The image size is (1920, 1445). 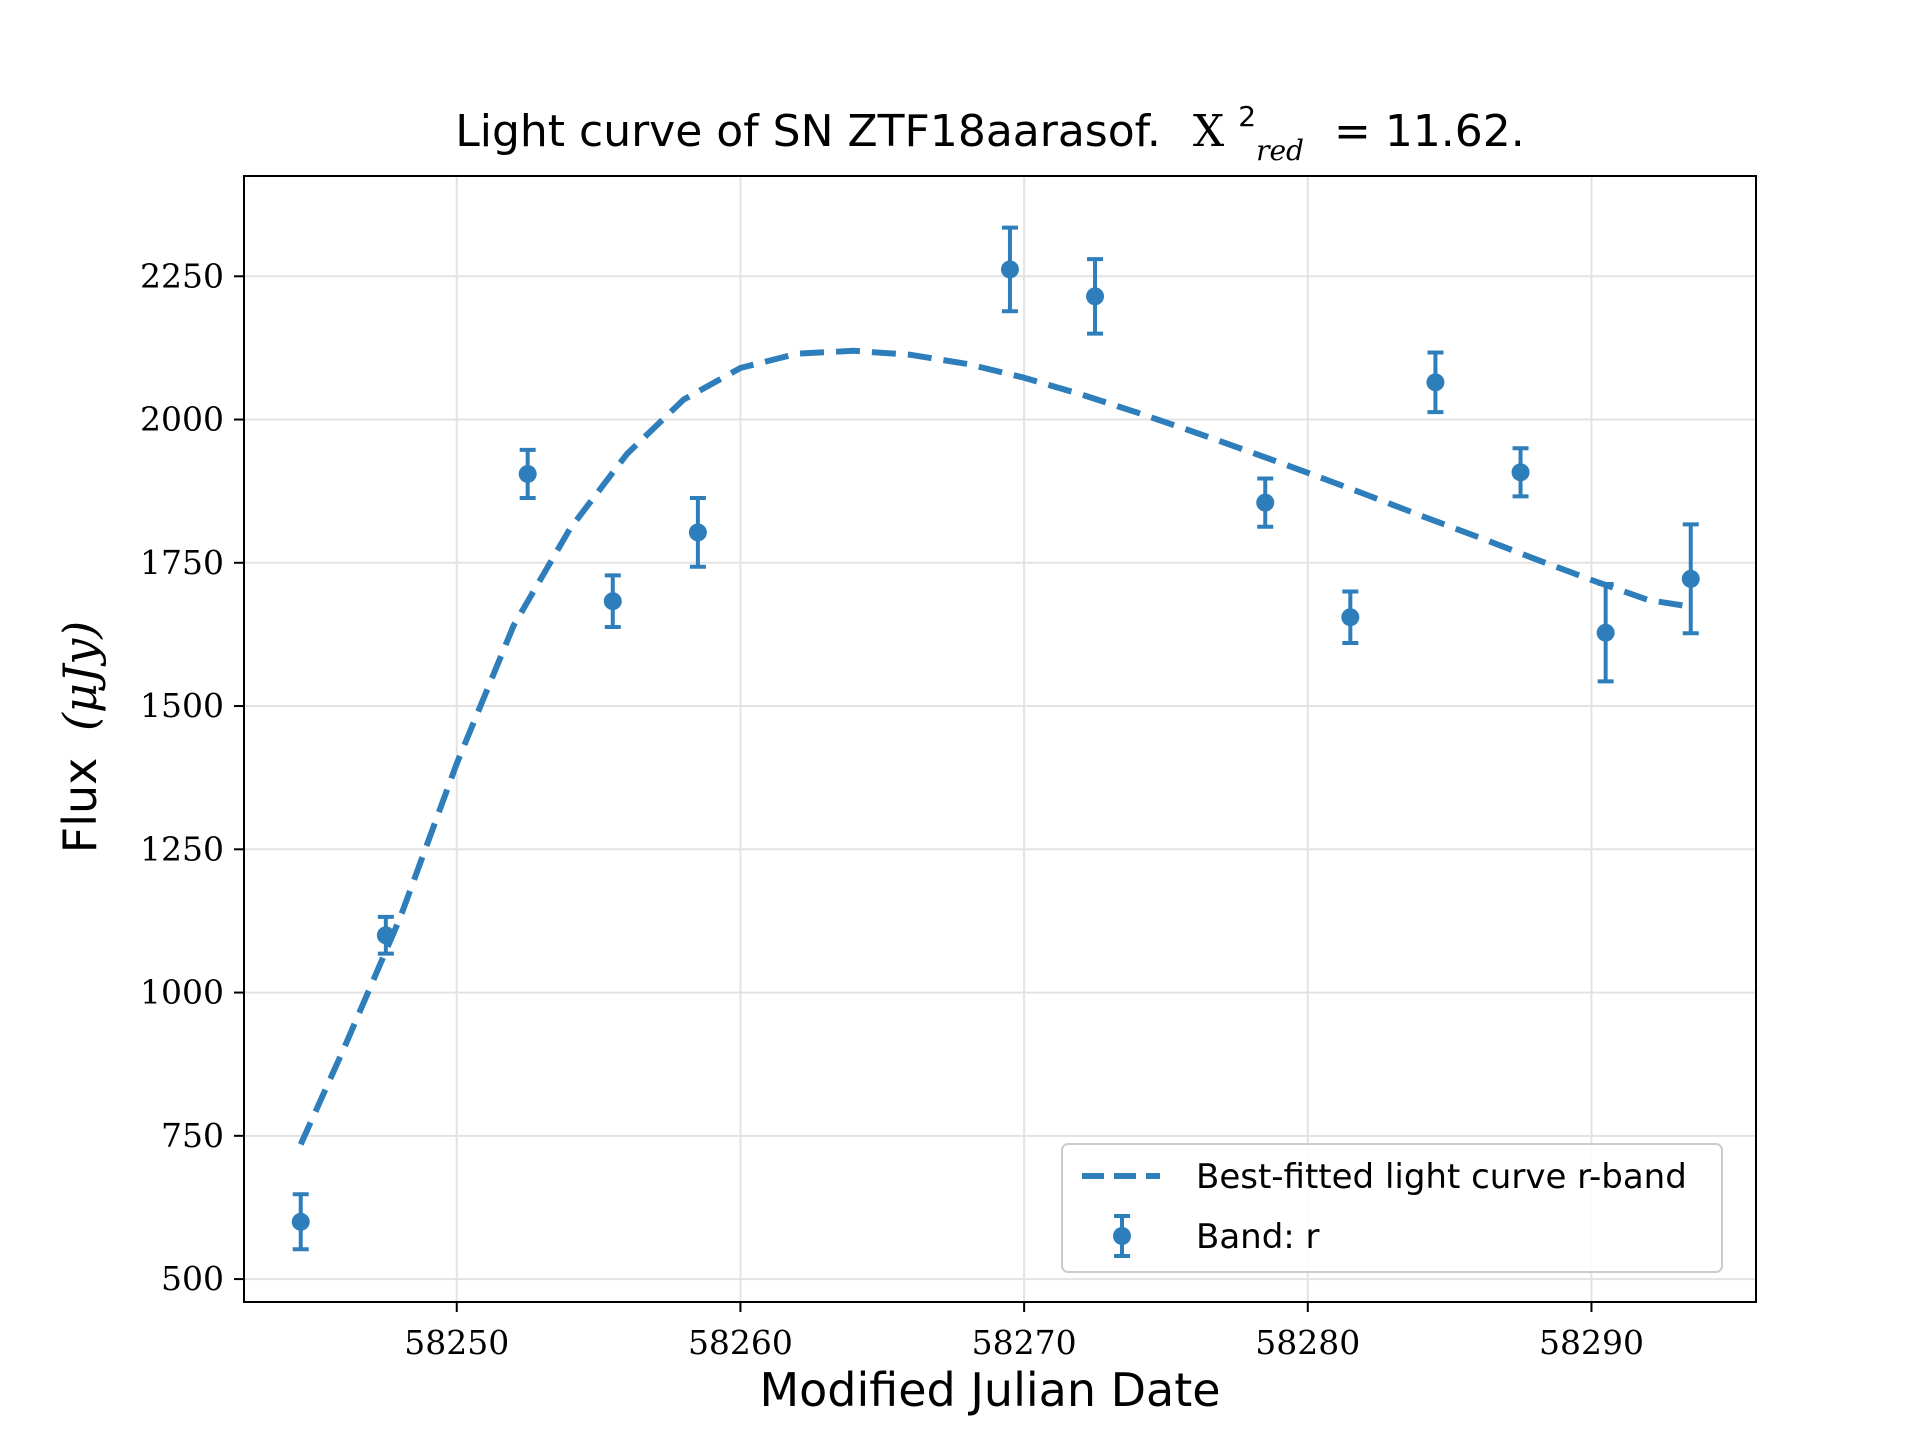 What do you see at coordinates (182, 562) in the screenshot?
I see `y-tick-label: 1750` at bounding box center [182, 562].